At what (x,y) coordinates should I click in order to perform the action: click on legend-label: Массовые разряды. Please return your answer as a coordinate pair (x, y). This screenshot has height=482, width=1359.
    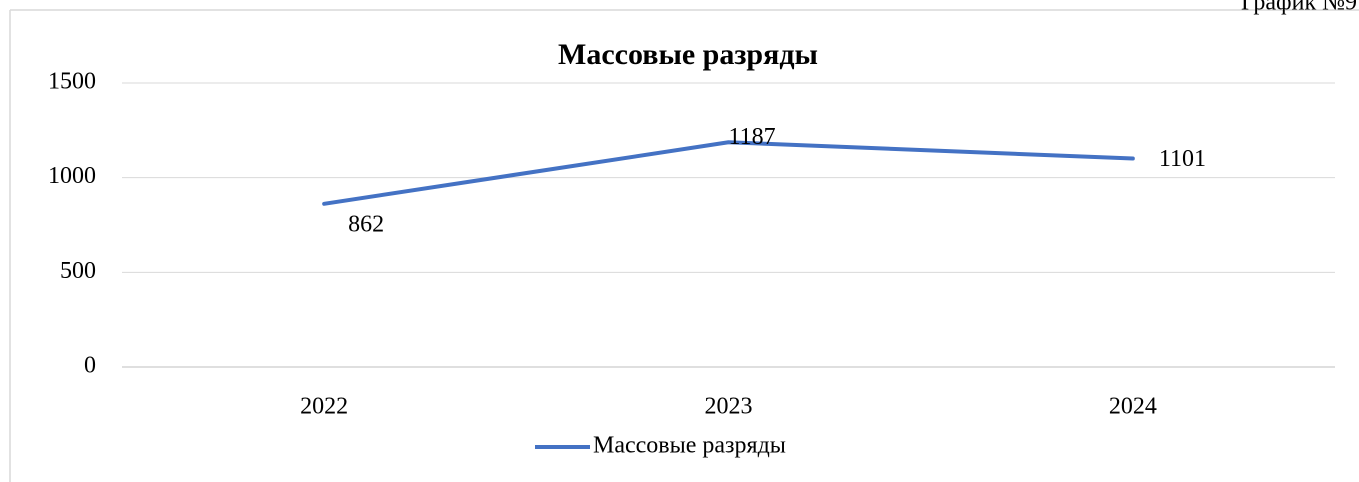
    Looking at the image, I should click on (689, 446).